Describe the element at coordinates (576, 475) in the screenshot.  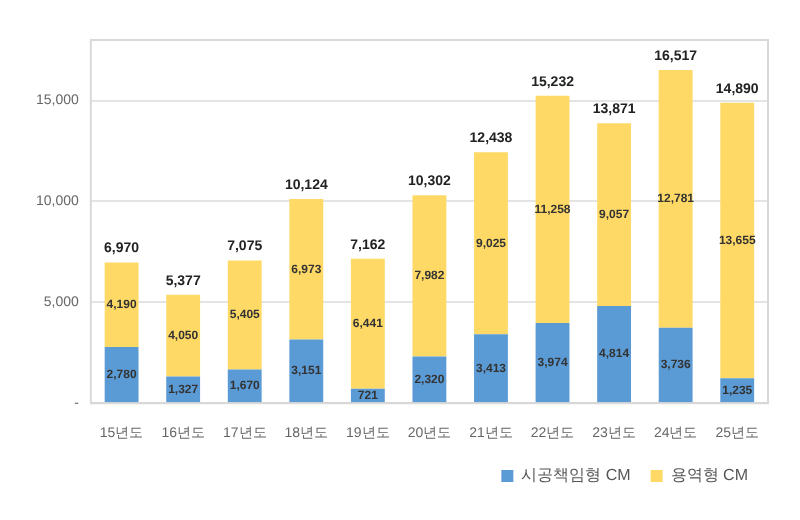
I see `legend-label: 시공책임형 CM` at that location.